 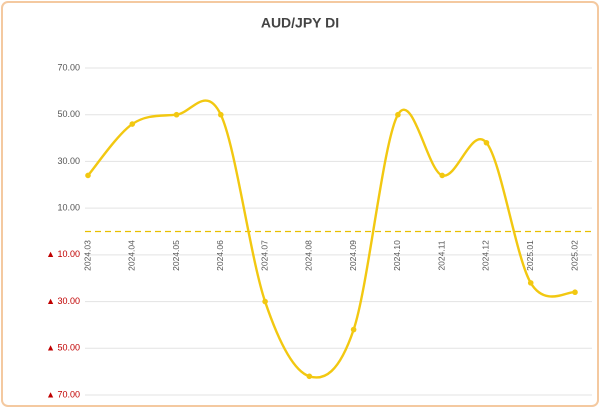 What do you see at coordinates (63, 301) in the screenshot?
I see `y-tick-label: ▲ 30.00` at bounding box center [63, 301].